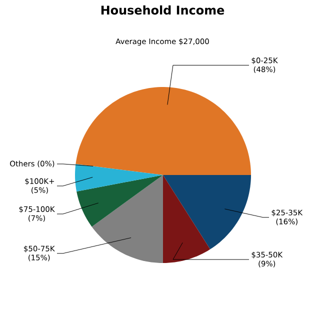 Image resolution: width=325 pixels, height=325 pixels. What do you see at coordinates (162, 10) in the screenshot?
I see `chart-title: Household Income` at bounding box center [162, 10].